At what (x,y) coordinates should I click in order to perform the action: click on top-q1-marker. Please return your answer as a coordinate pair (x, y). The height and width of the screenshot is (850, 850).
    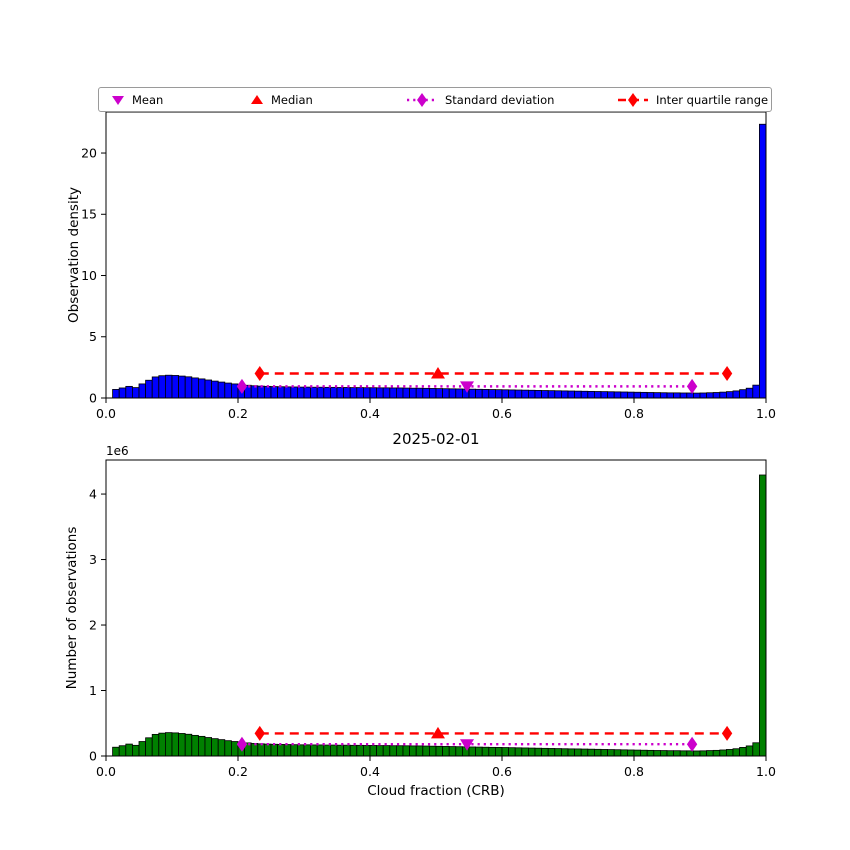
    Looking at the image, I should click on (259, 374).